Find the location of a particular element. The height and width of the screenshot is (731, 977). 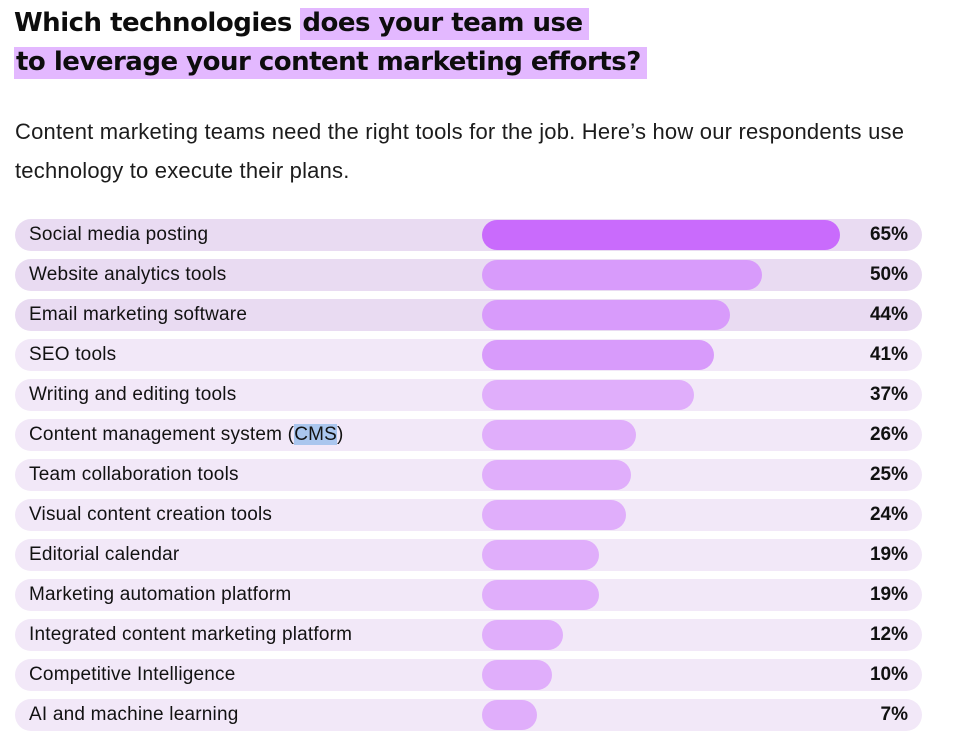

value-label: 10% is located at coordinates (888, 674).